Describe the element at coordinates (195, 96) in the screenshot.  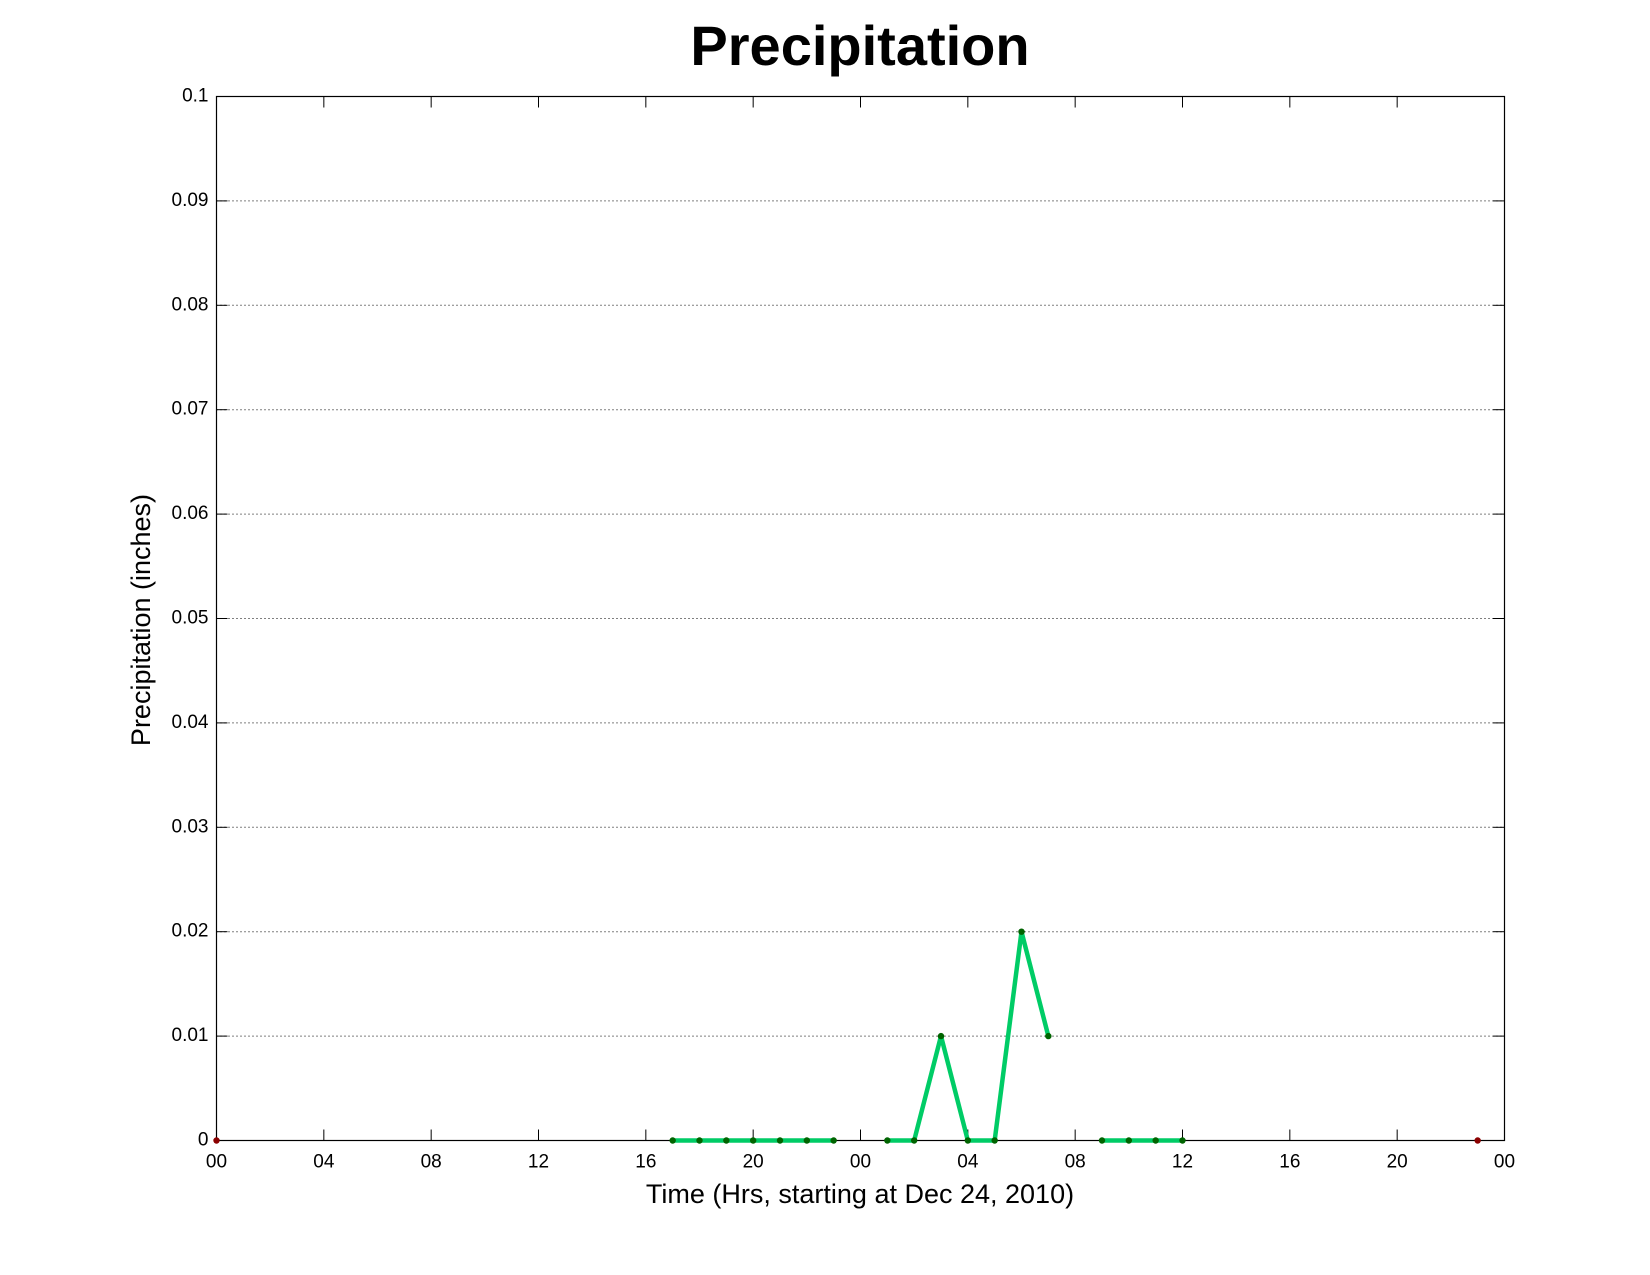
I see `y-tick-label: 0.1` at that location.